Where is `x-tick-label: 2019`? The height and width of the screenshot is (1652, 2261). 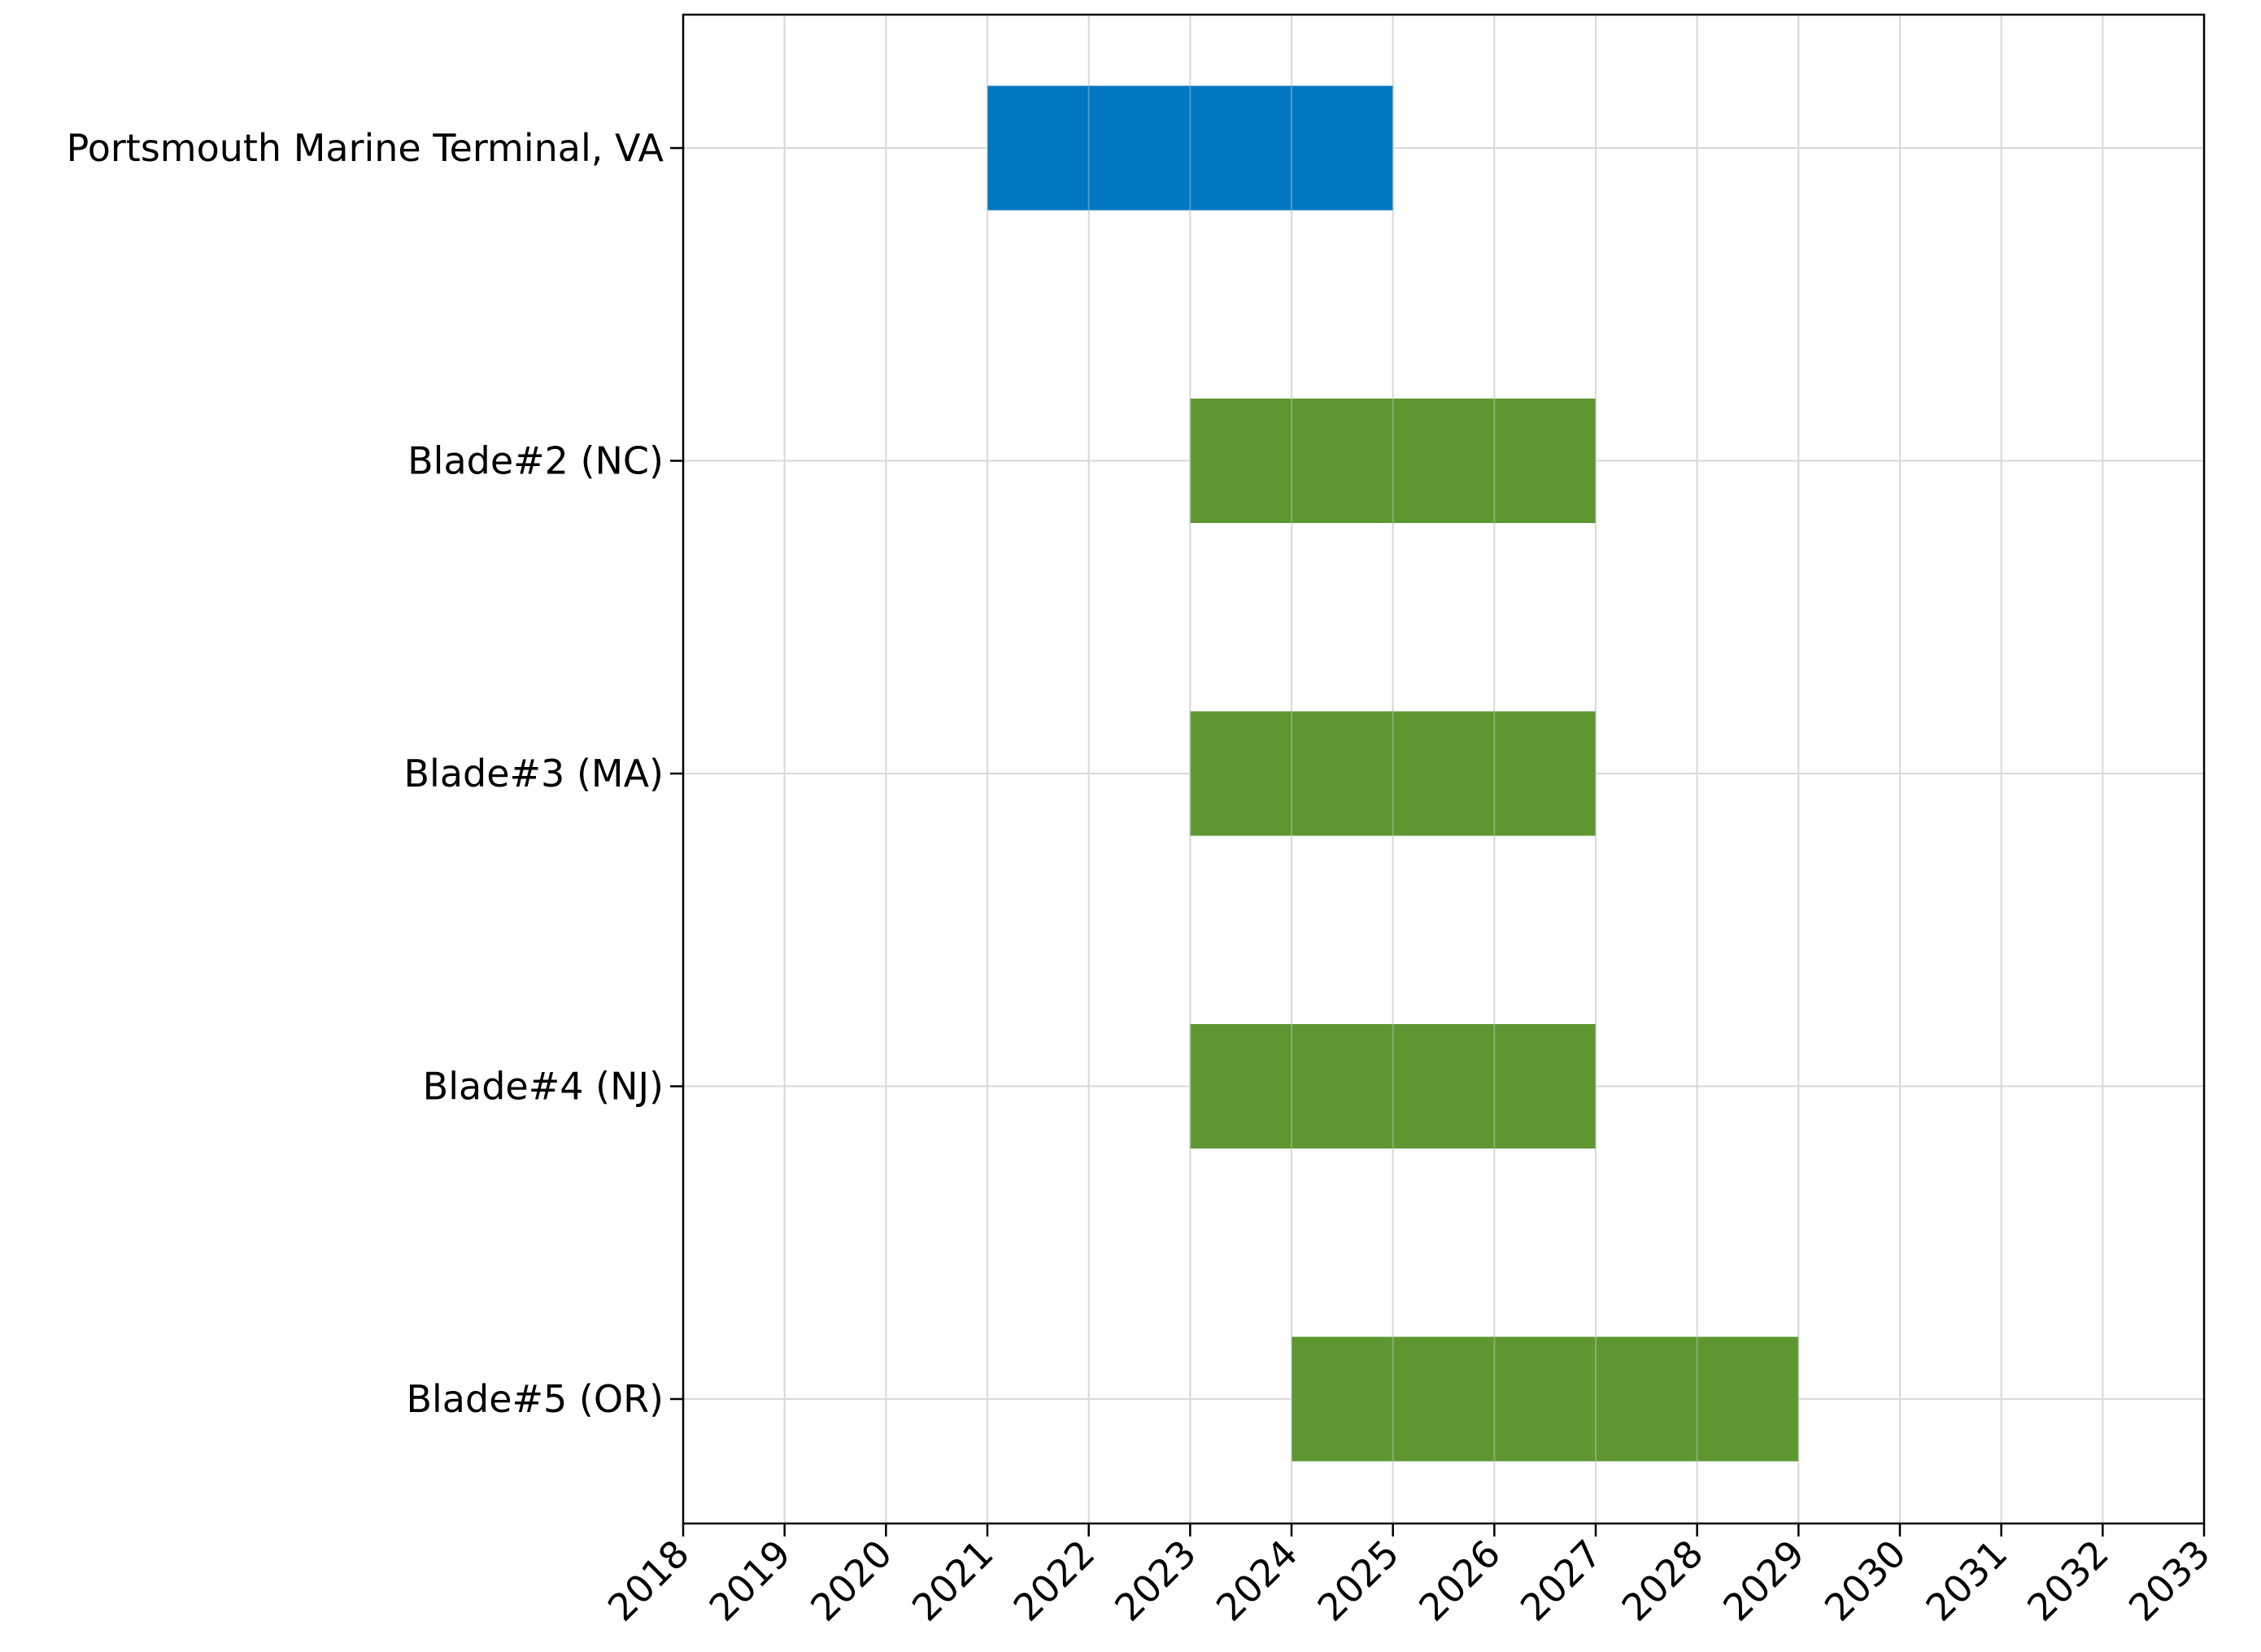 x-tick-label: 2019 is located at coordinates (750, 1581).